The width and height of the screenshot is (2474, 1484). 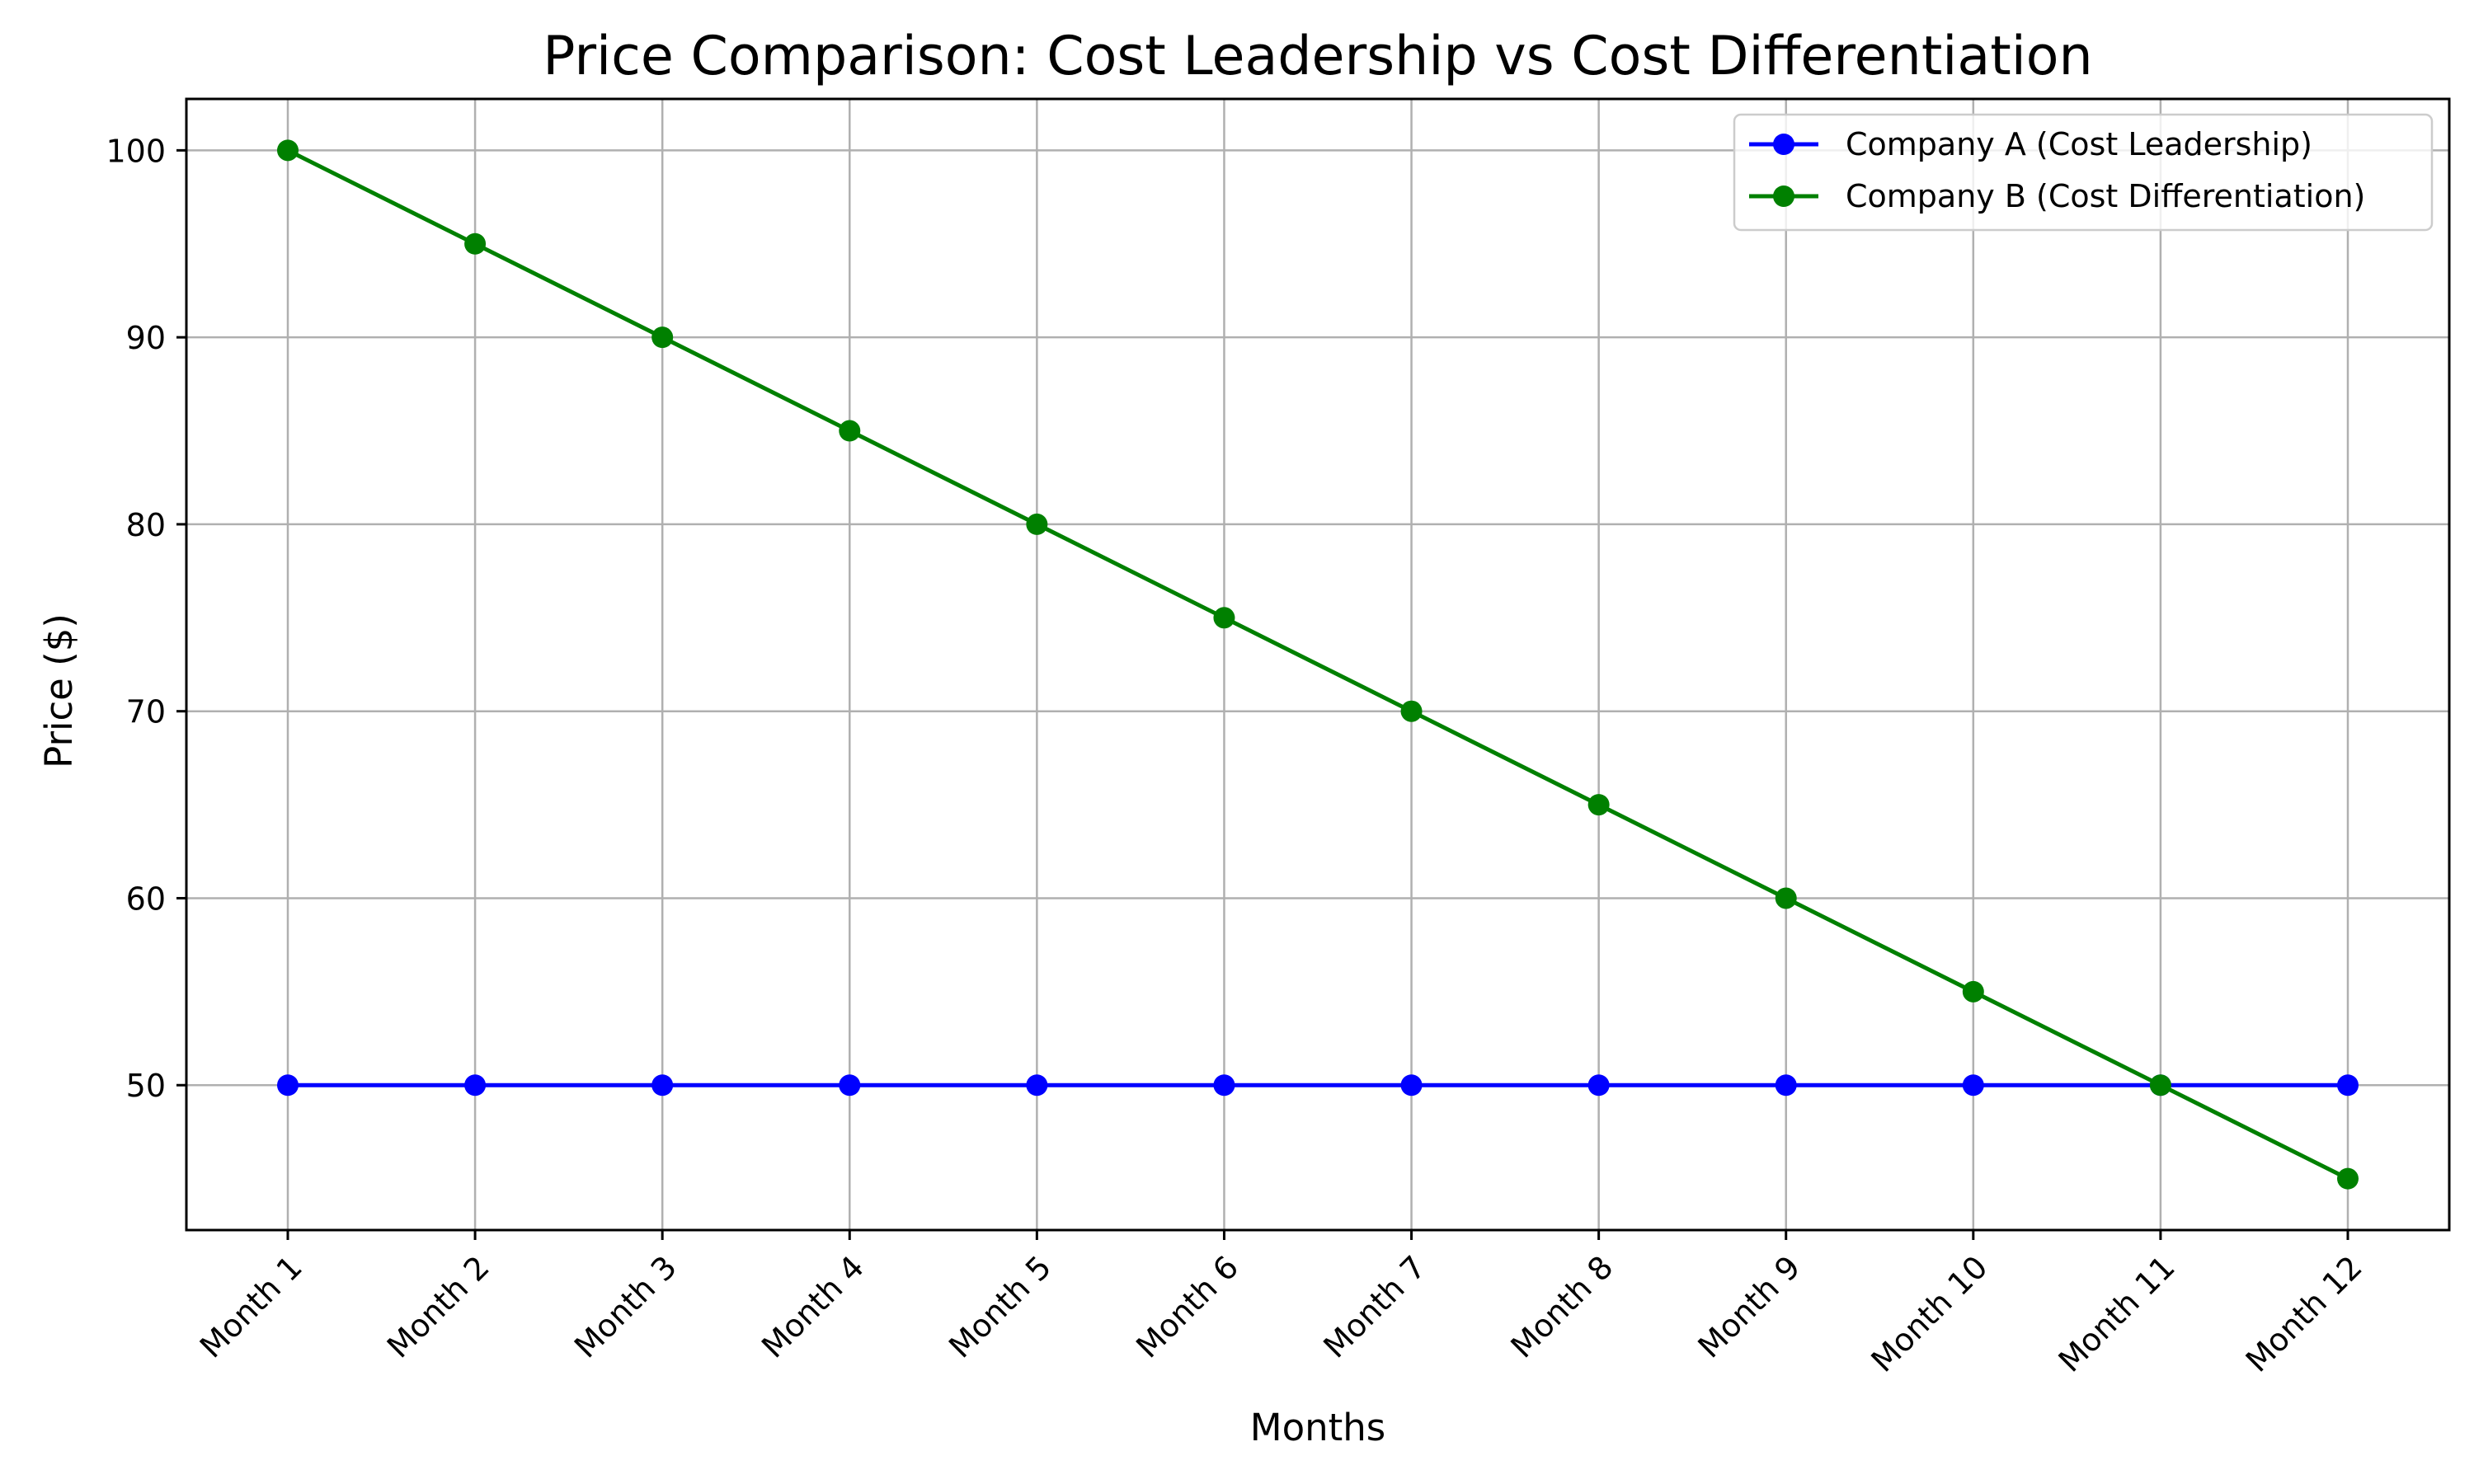 What do you see at coordinates (146, 338) in the screenshot?
I see `y-tick-label: 90` at bounding box center [146, 338].